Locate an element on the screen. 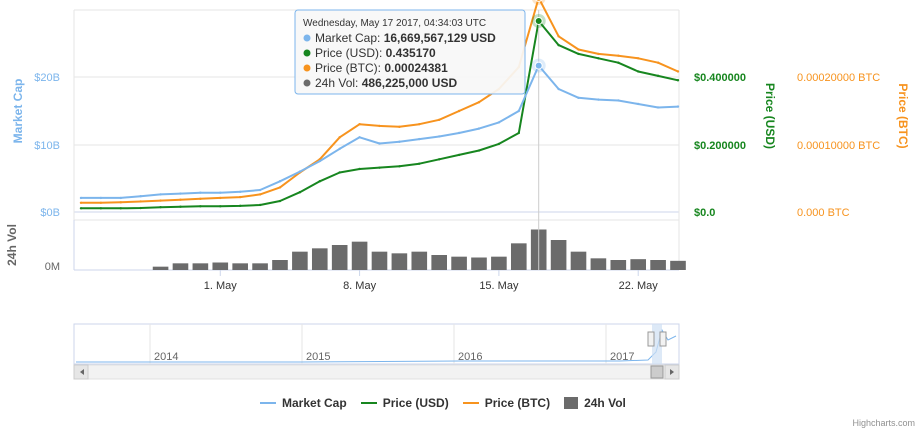  scrollbar-track is located at coordinates (376, 372).